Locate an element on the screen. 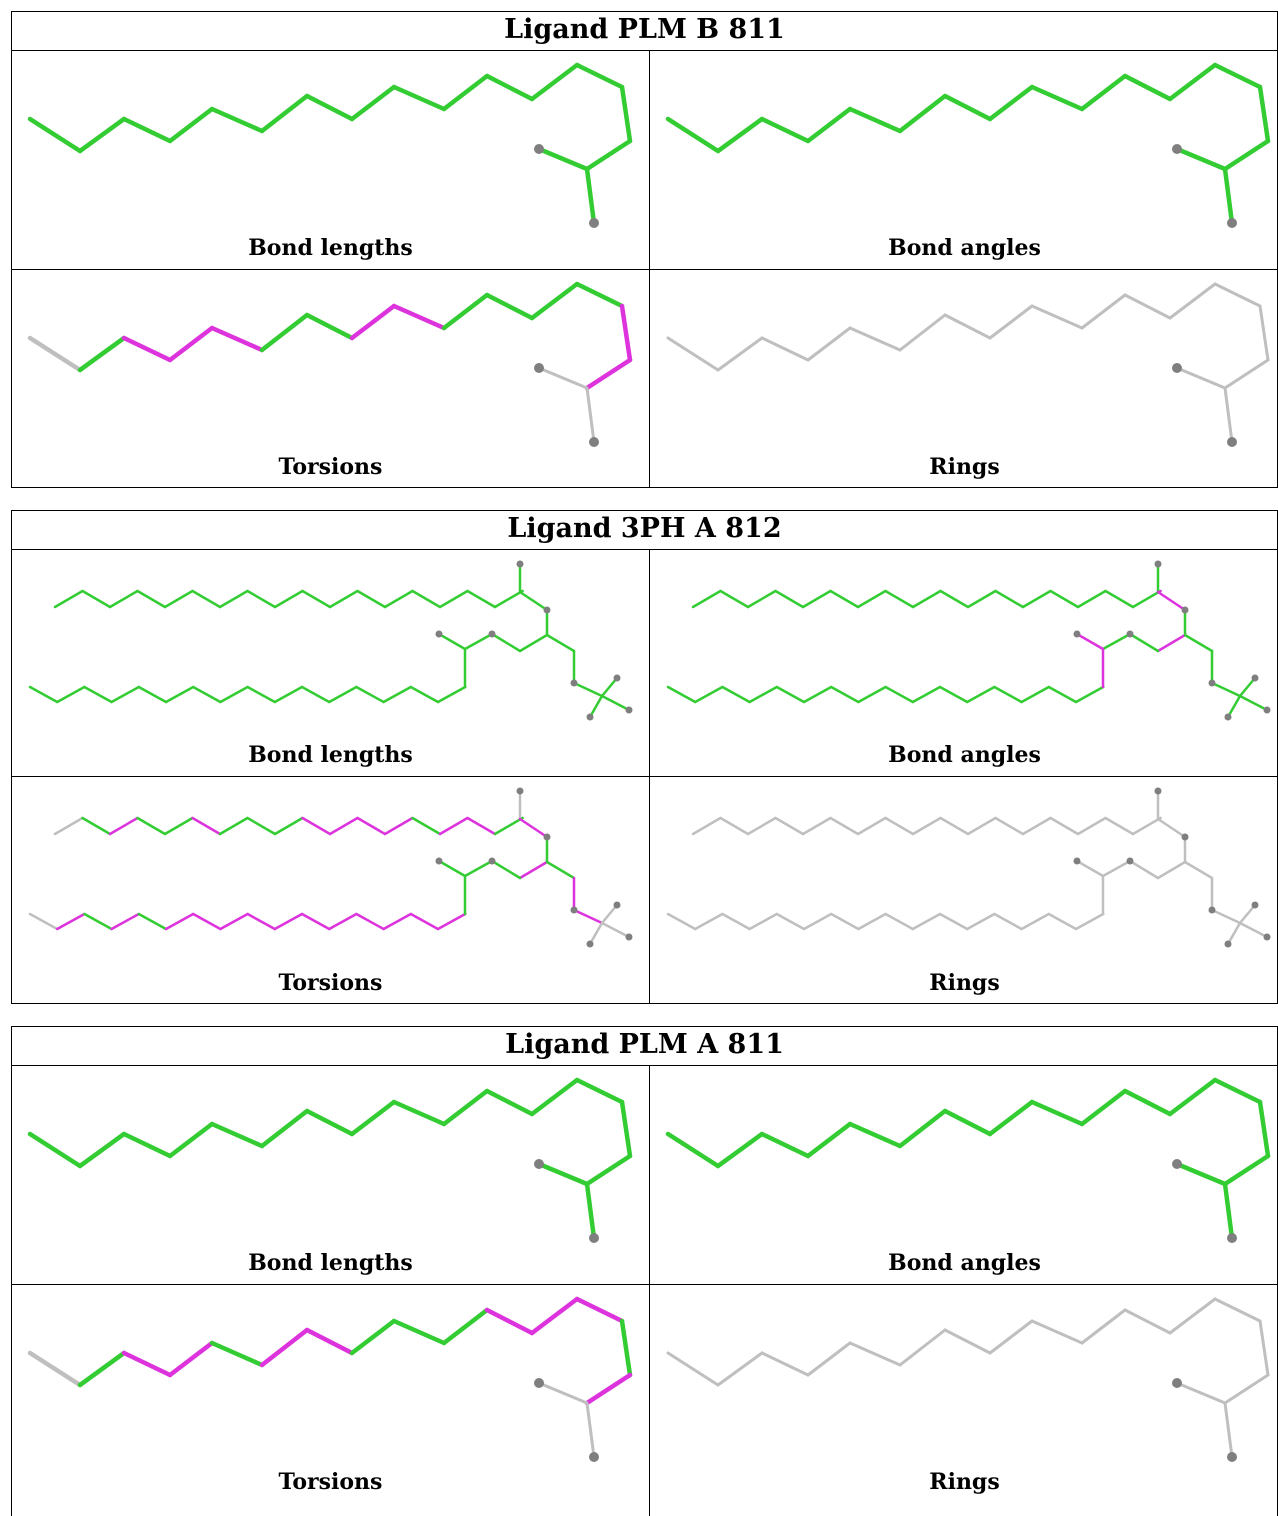 The image size is (1278, 1516). panel-torsions: Torsions is located at coordinates (330, 379).